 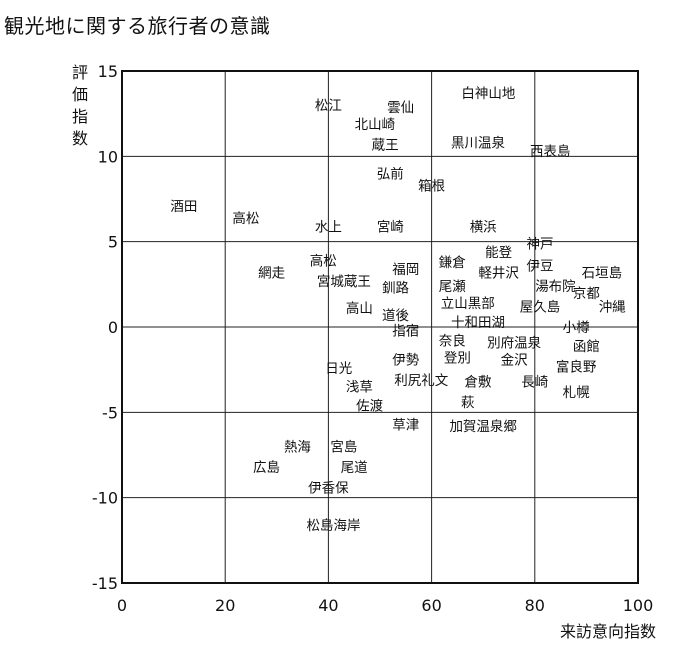 What do you see at coordinates (328, 488) in the screenshot?
I see `data-point-label: 伊香保` at bounding box center [328, 488].